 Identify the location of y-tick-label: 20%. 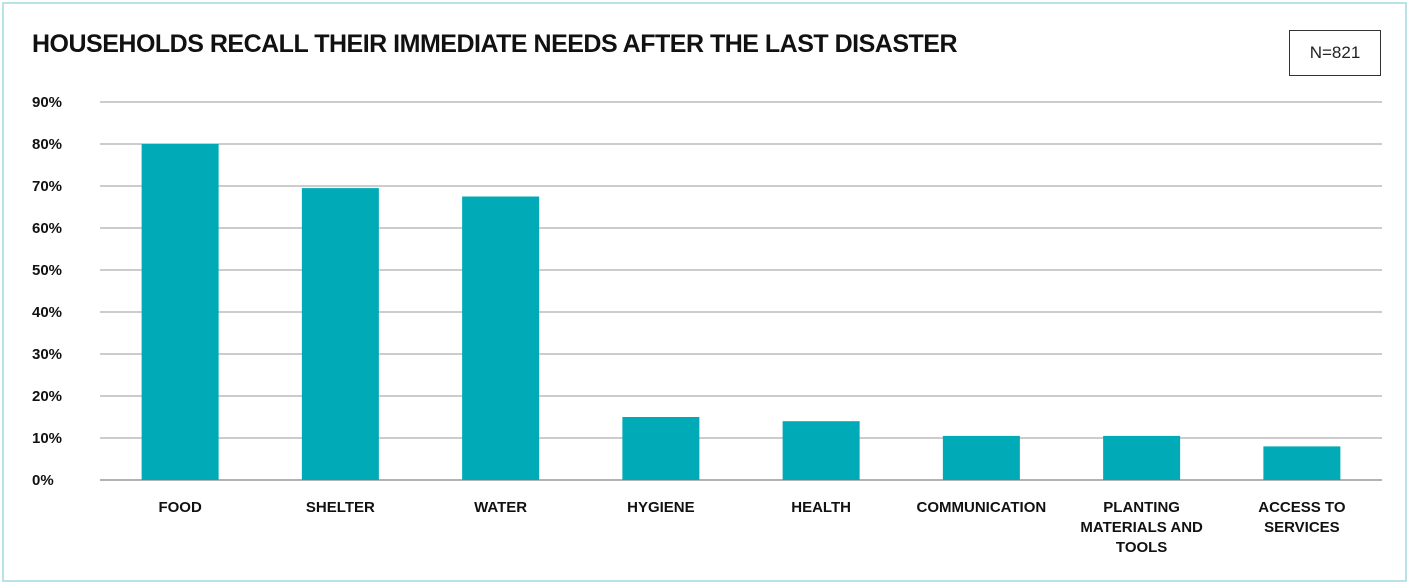
(47, 396).